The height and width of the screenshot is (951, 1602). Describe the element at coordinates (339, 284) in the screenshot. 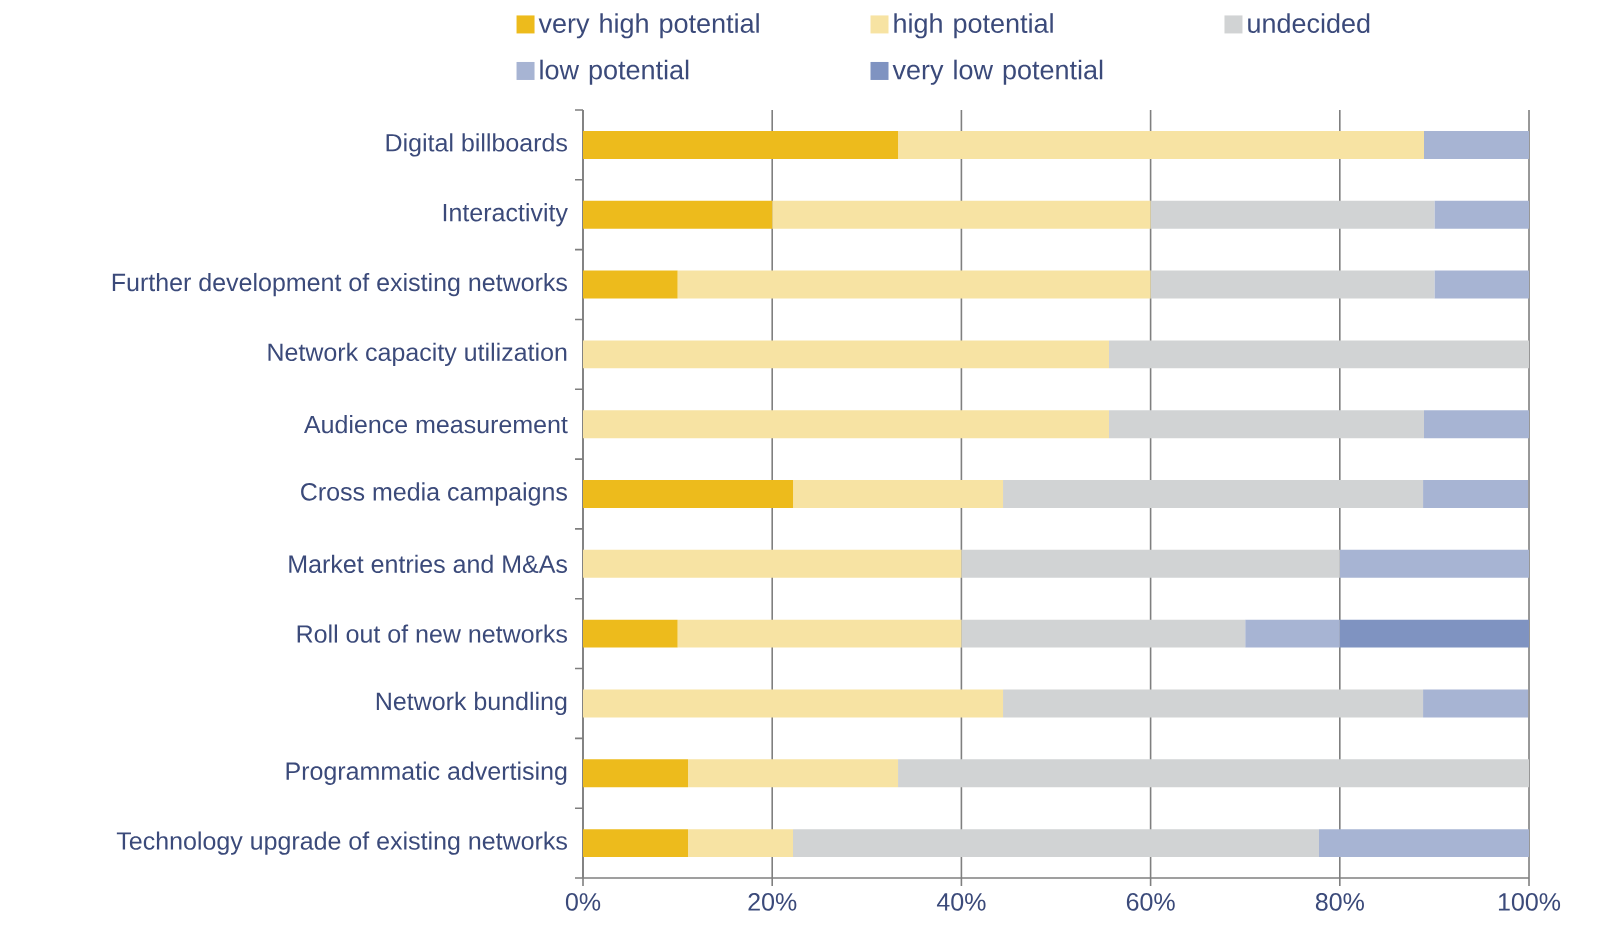

I see `y-tick-label: Further development of existing networks` at that location.